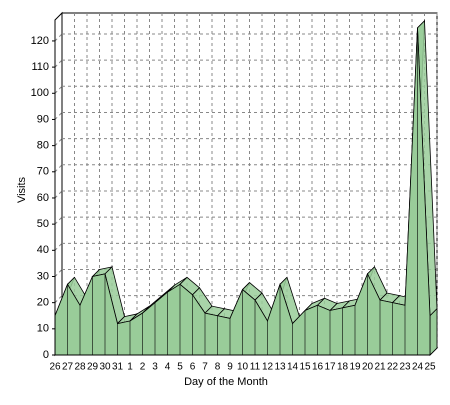 The image size is (450, 405). I want to click on y-tick-label: 40, so click(43, 250).